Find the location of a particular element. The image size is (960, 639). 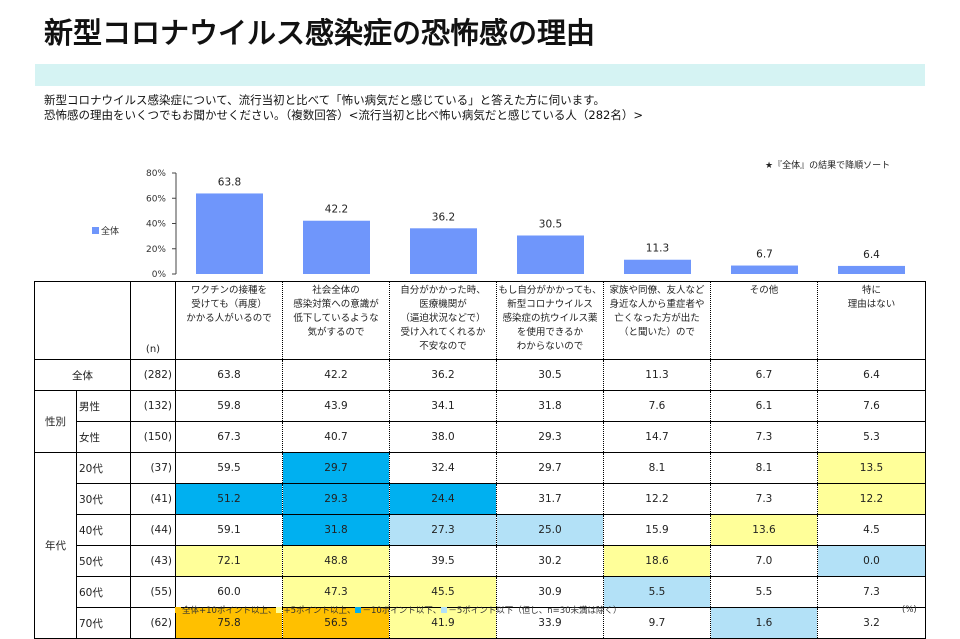

table-cell: 1.6 is located at coordinates (764, 623).